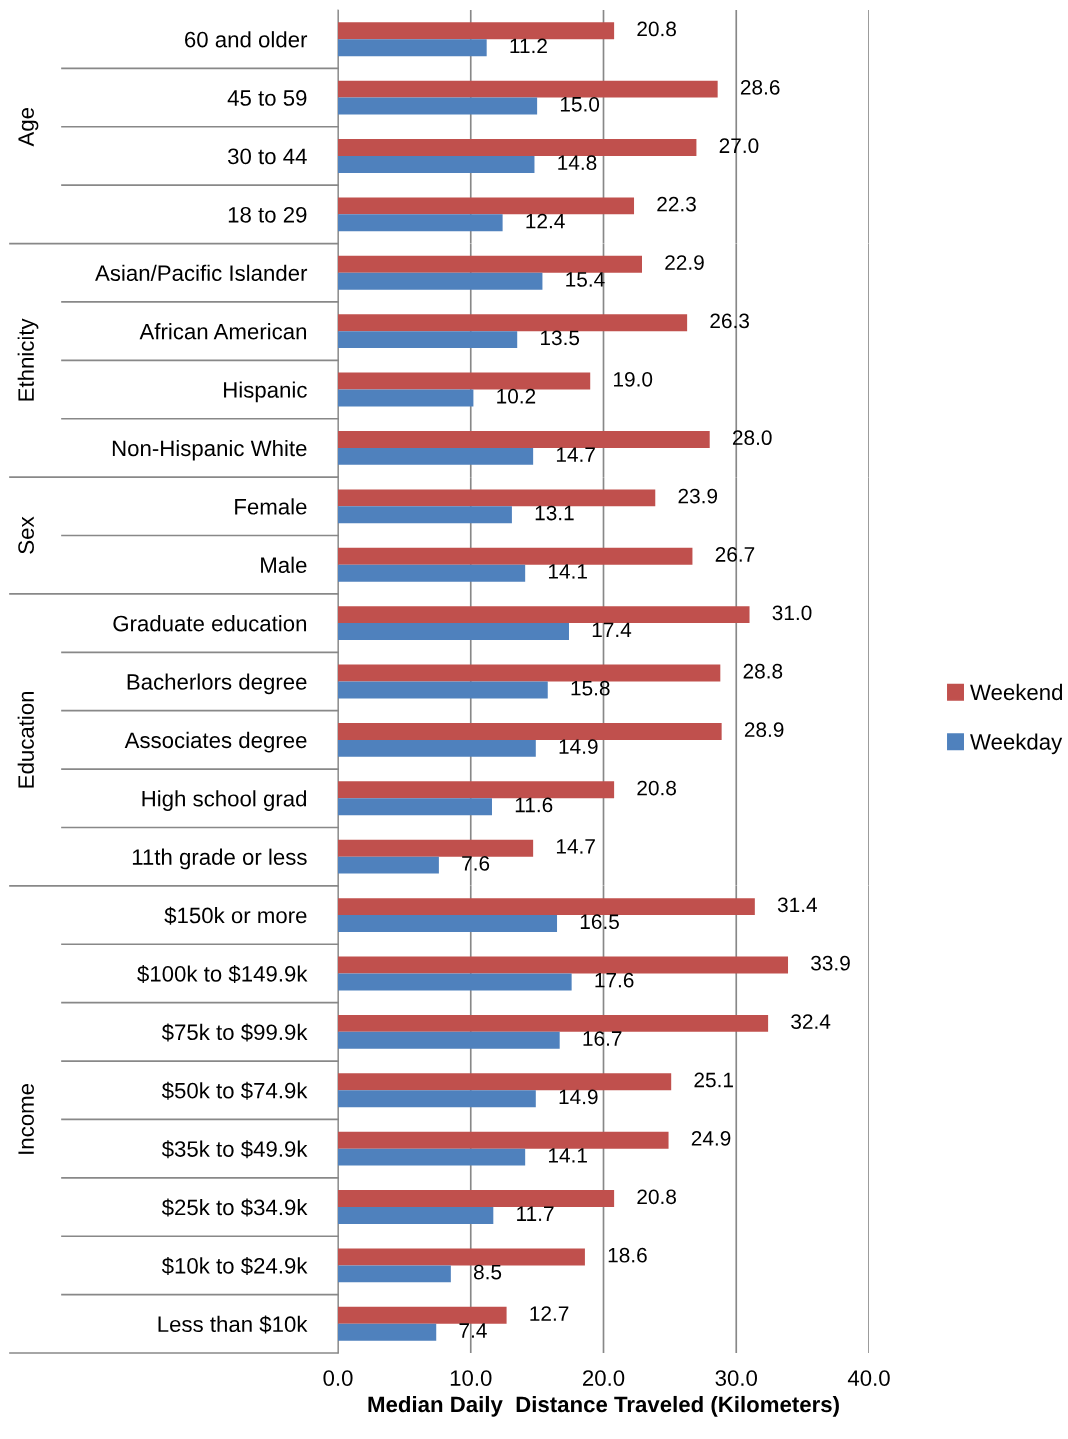  I want to click on data-label: 15.4, so click(585, 279).